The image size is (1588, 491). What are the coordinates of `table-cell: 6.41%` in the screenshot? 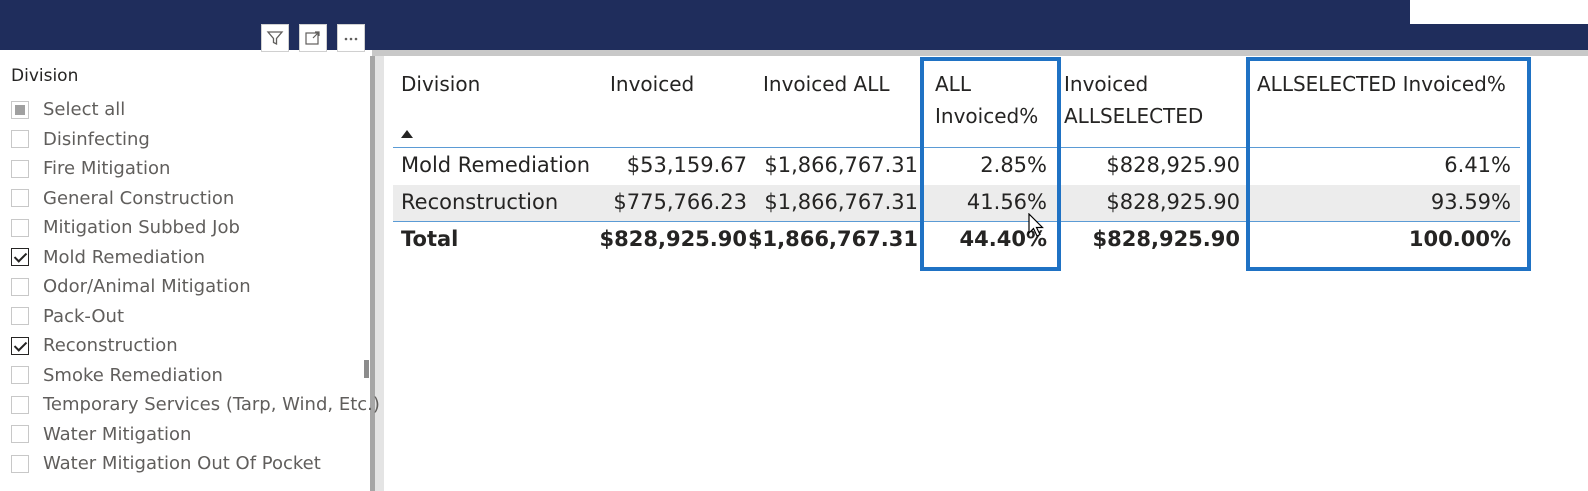 It's located at (1477, 165).